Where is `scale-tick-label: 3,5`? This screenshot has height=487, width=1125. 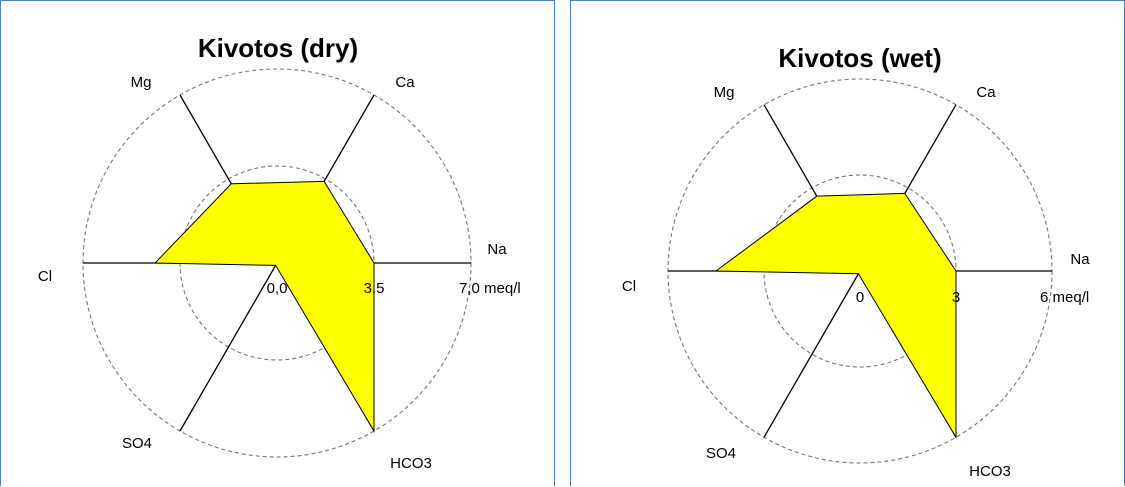
scale-tick-label: 3,5 is located at coordinates (374, 288).